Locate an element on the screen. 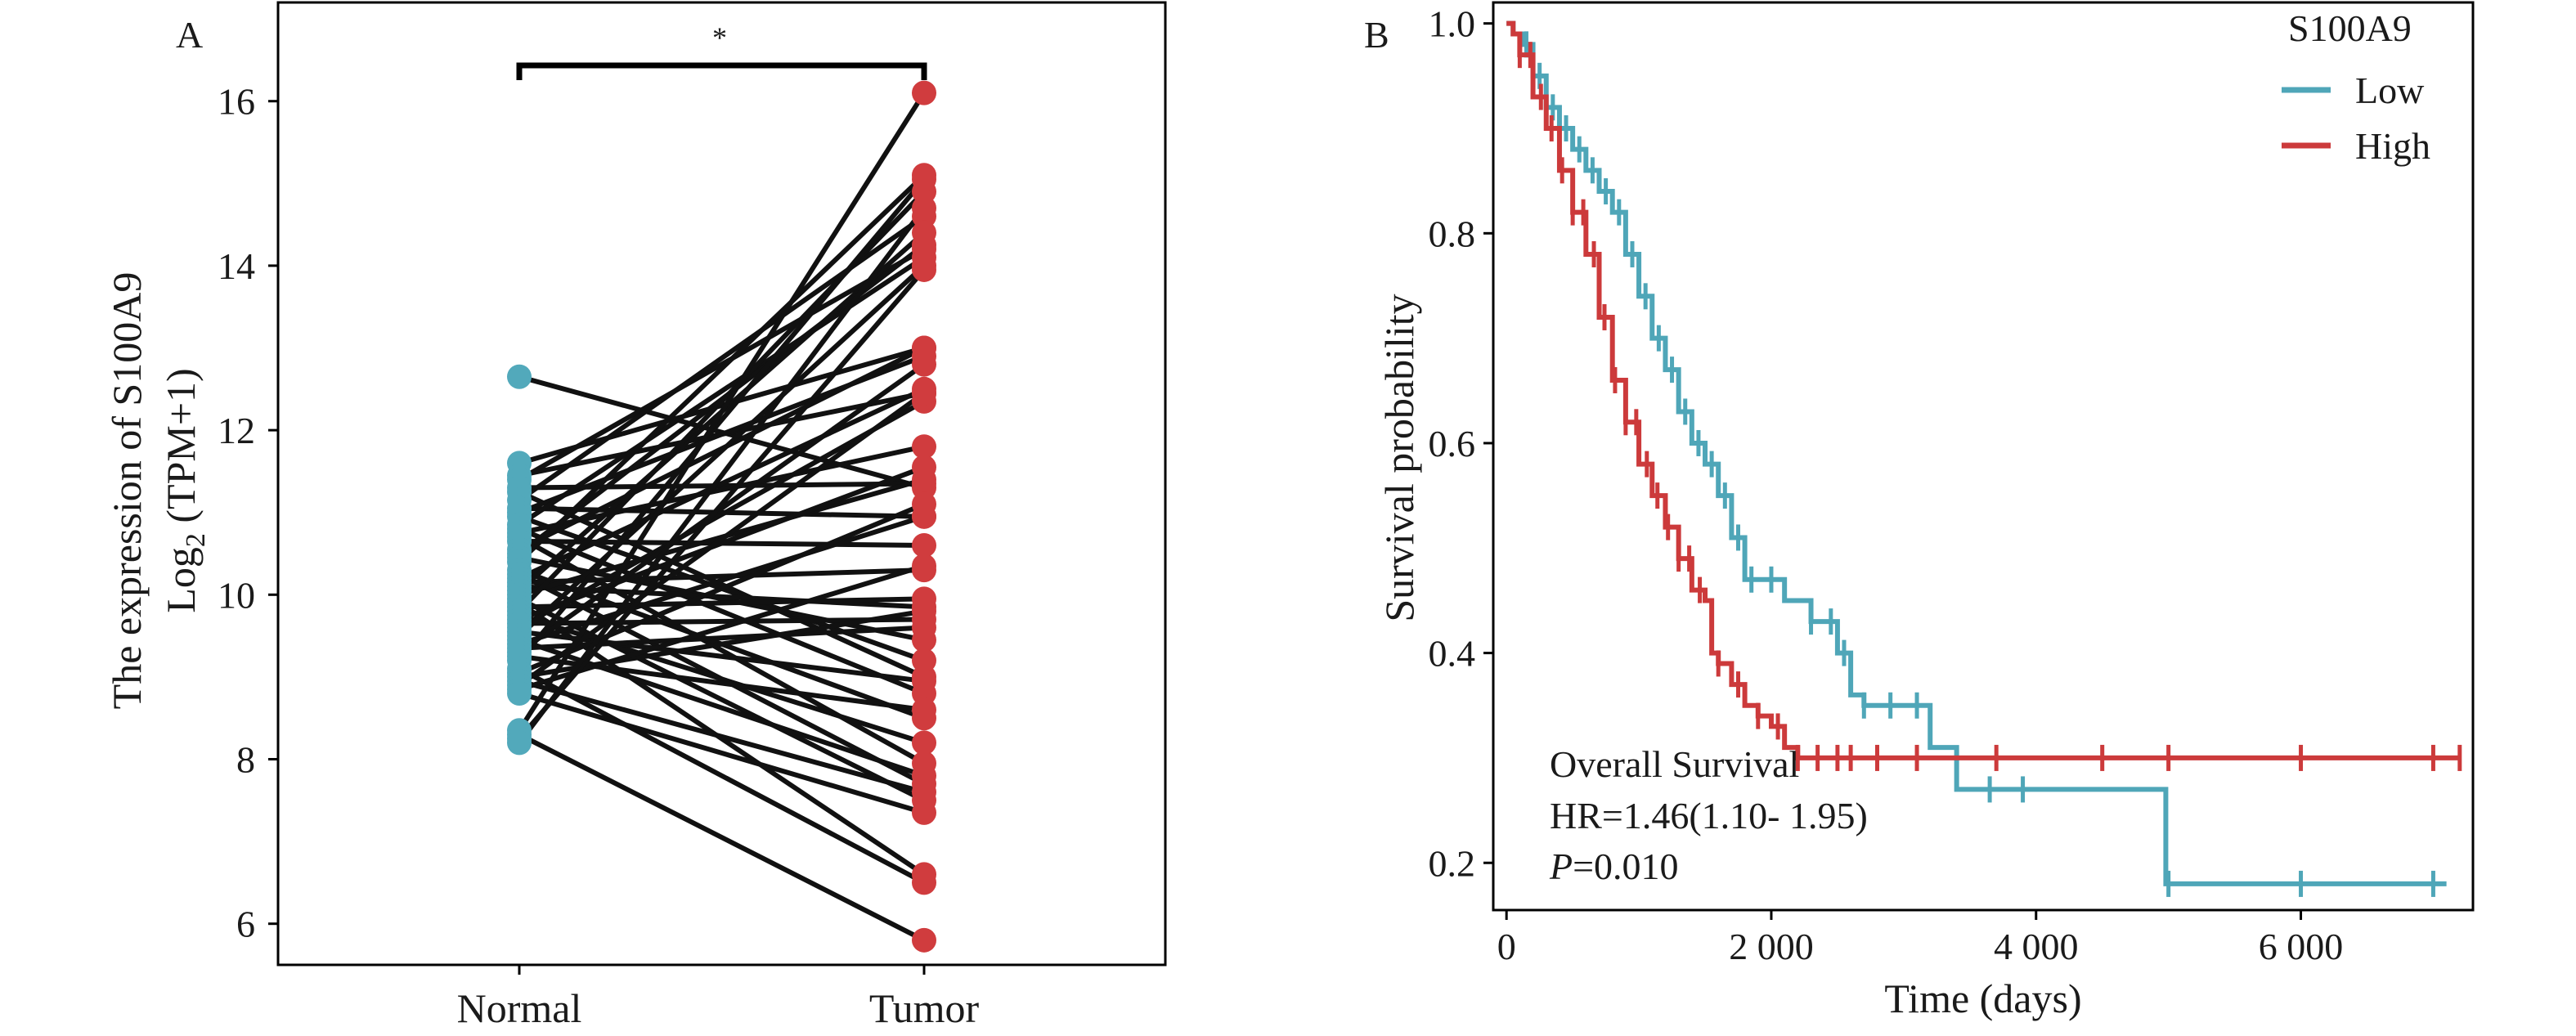 This screenshot has width=2576, height=1036. y-tick-label-12: 12 is located at coordinates (236, 431).